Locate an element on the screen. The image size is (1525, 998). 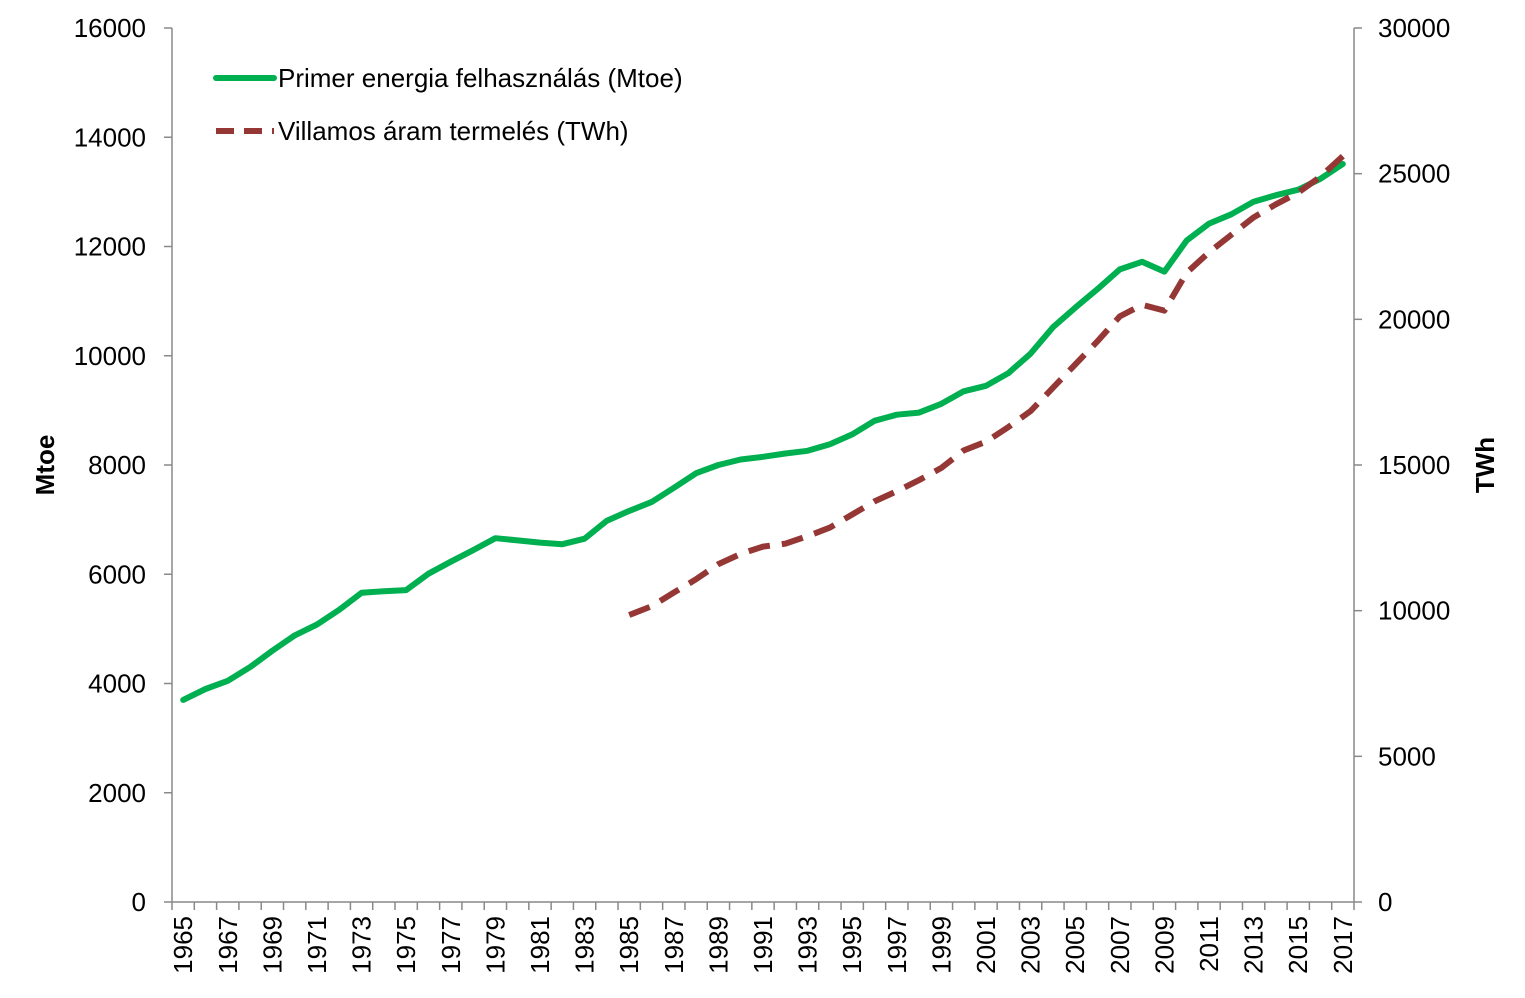
x-tick-label: 2007 is located at coordinates (1120, 945).